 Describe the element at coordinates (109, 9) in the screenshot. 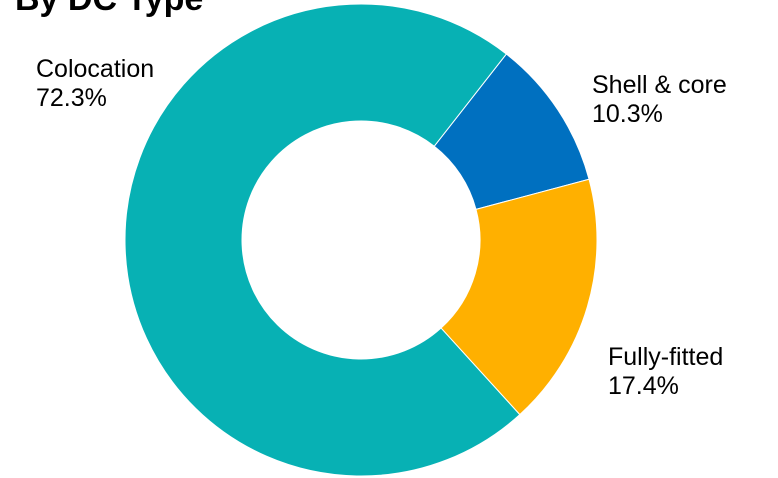

I see `chart-title: By DC Type` at that location.